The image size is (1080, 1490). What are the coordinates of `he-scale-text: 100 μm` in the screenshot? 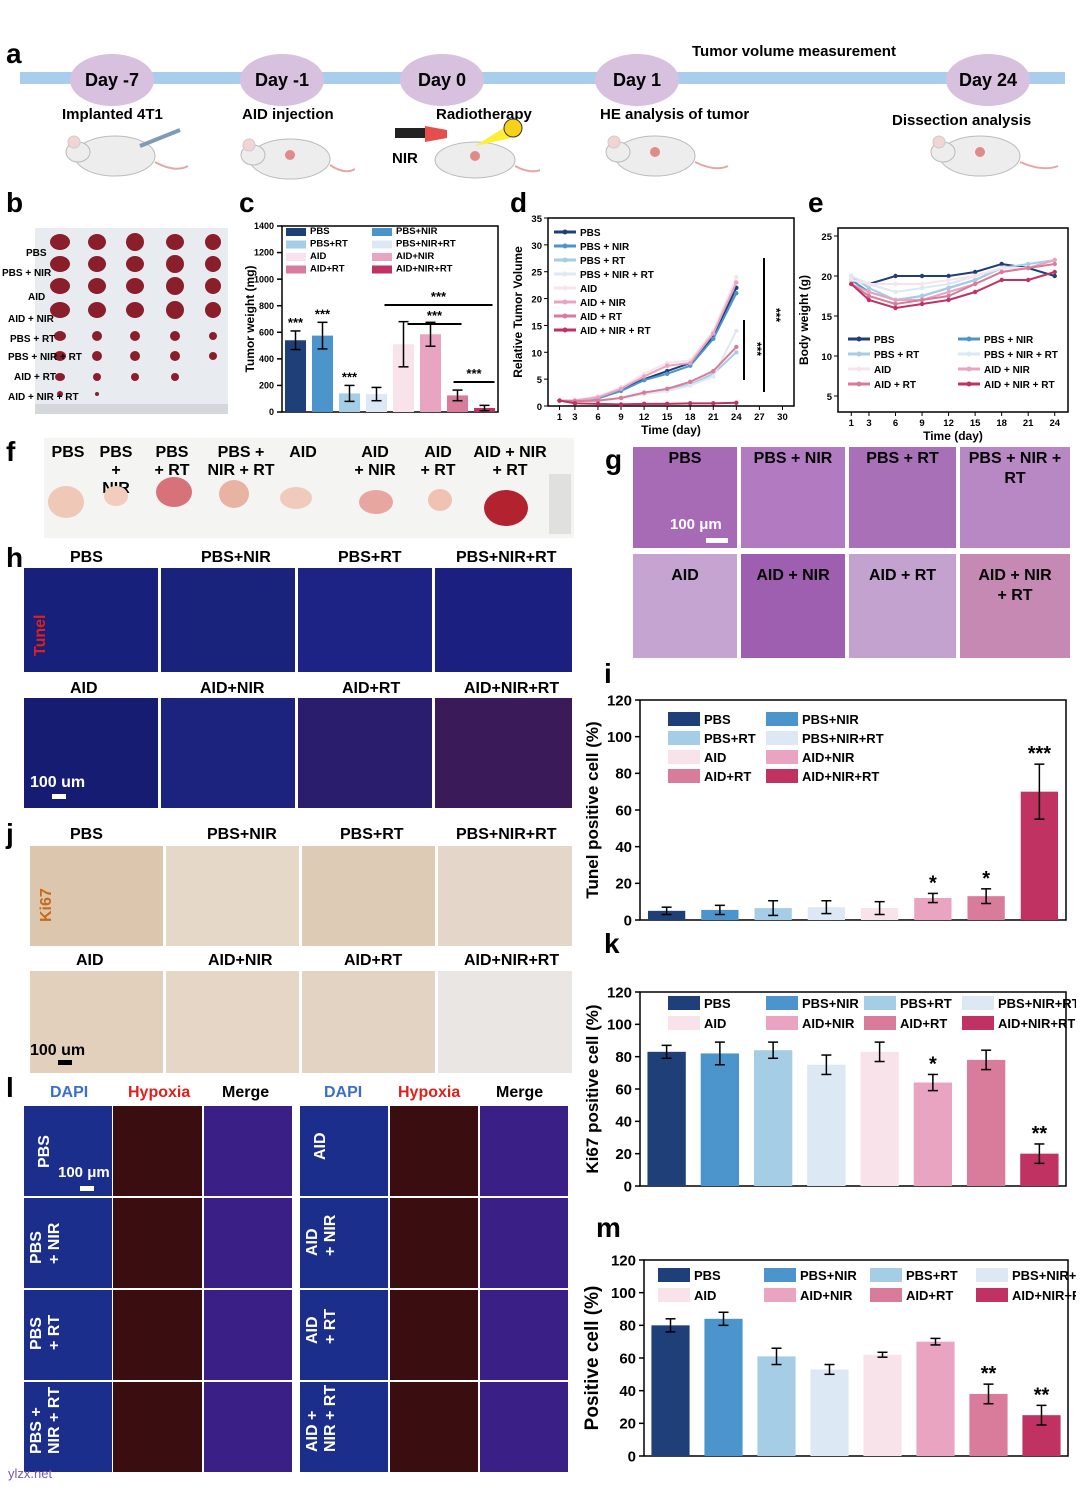 It's located at (696, 524).